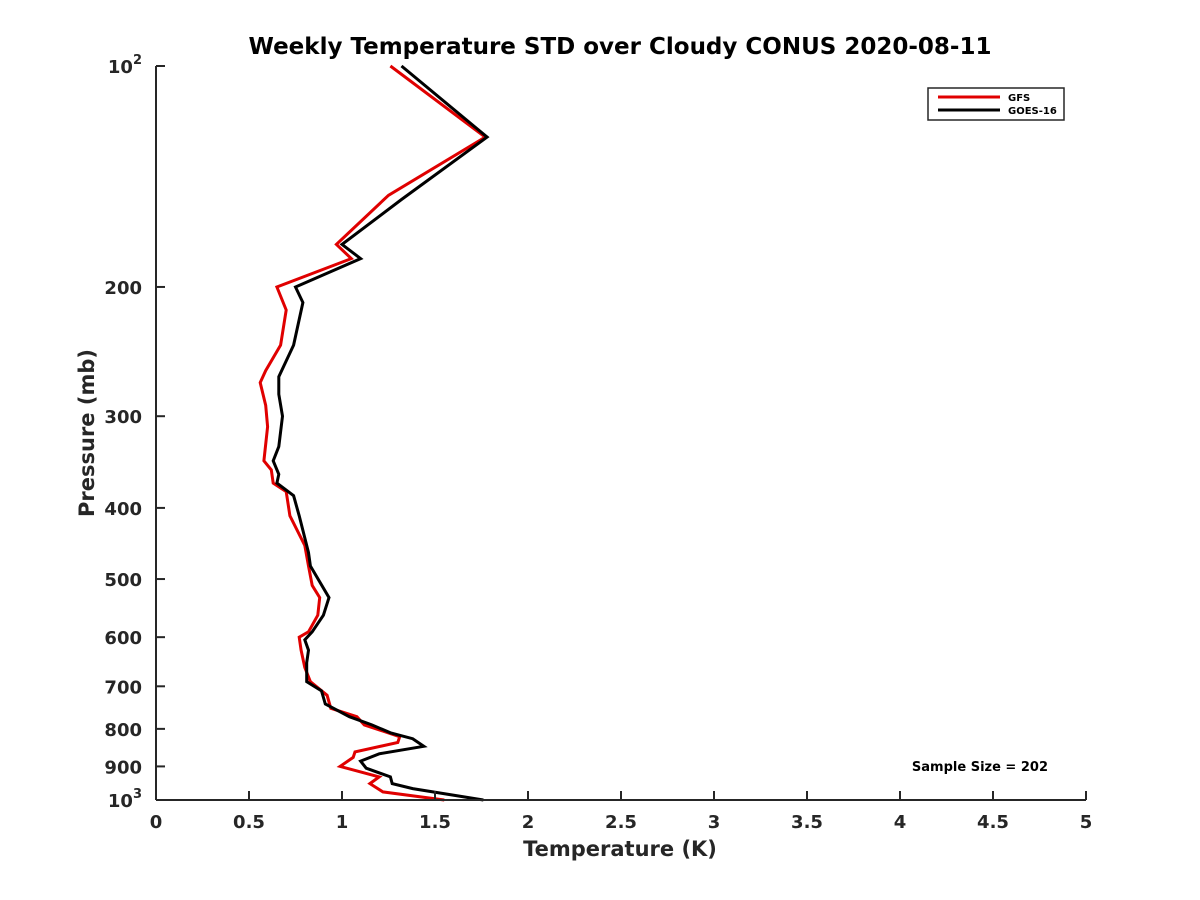  What do you see at coordinates (807, 822) in the screenshot?
I see `x-tick-label: 3.5` at bounding box center [807, 822].